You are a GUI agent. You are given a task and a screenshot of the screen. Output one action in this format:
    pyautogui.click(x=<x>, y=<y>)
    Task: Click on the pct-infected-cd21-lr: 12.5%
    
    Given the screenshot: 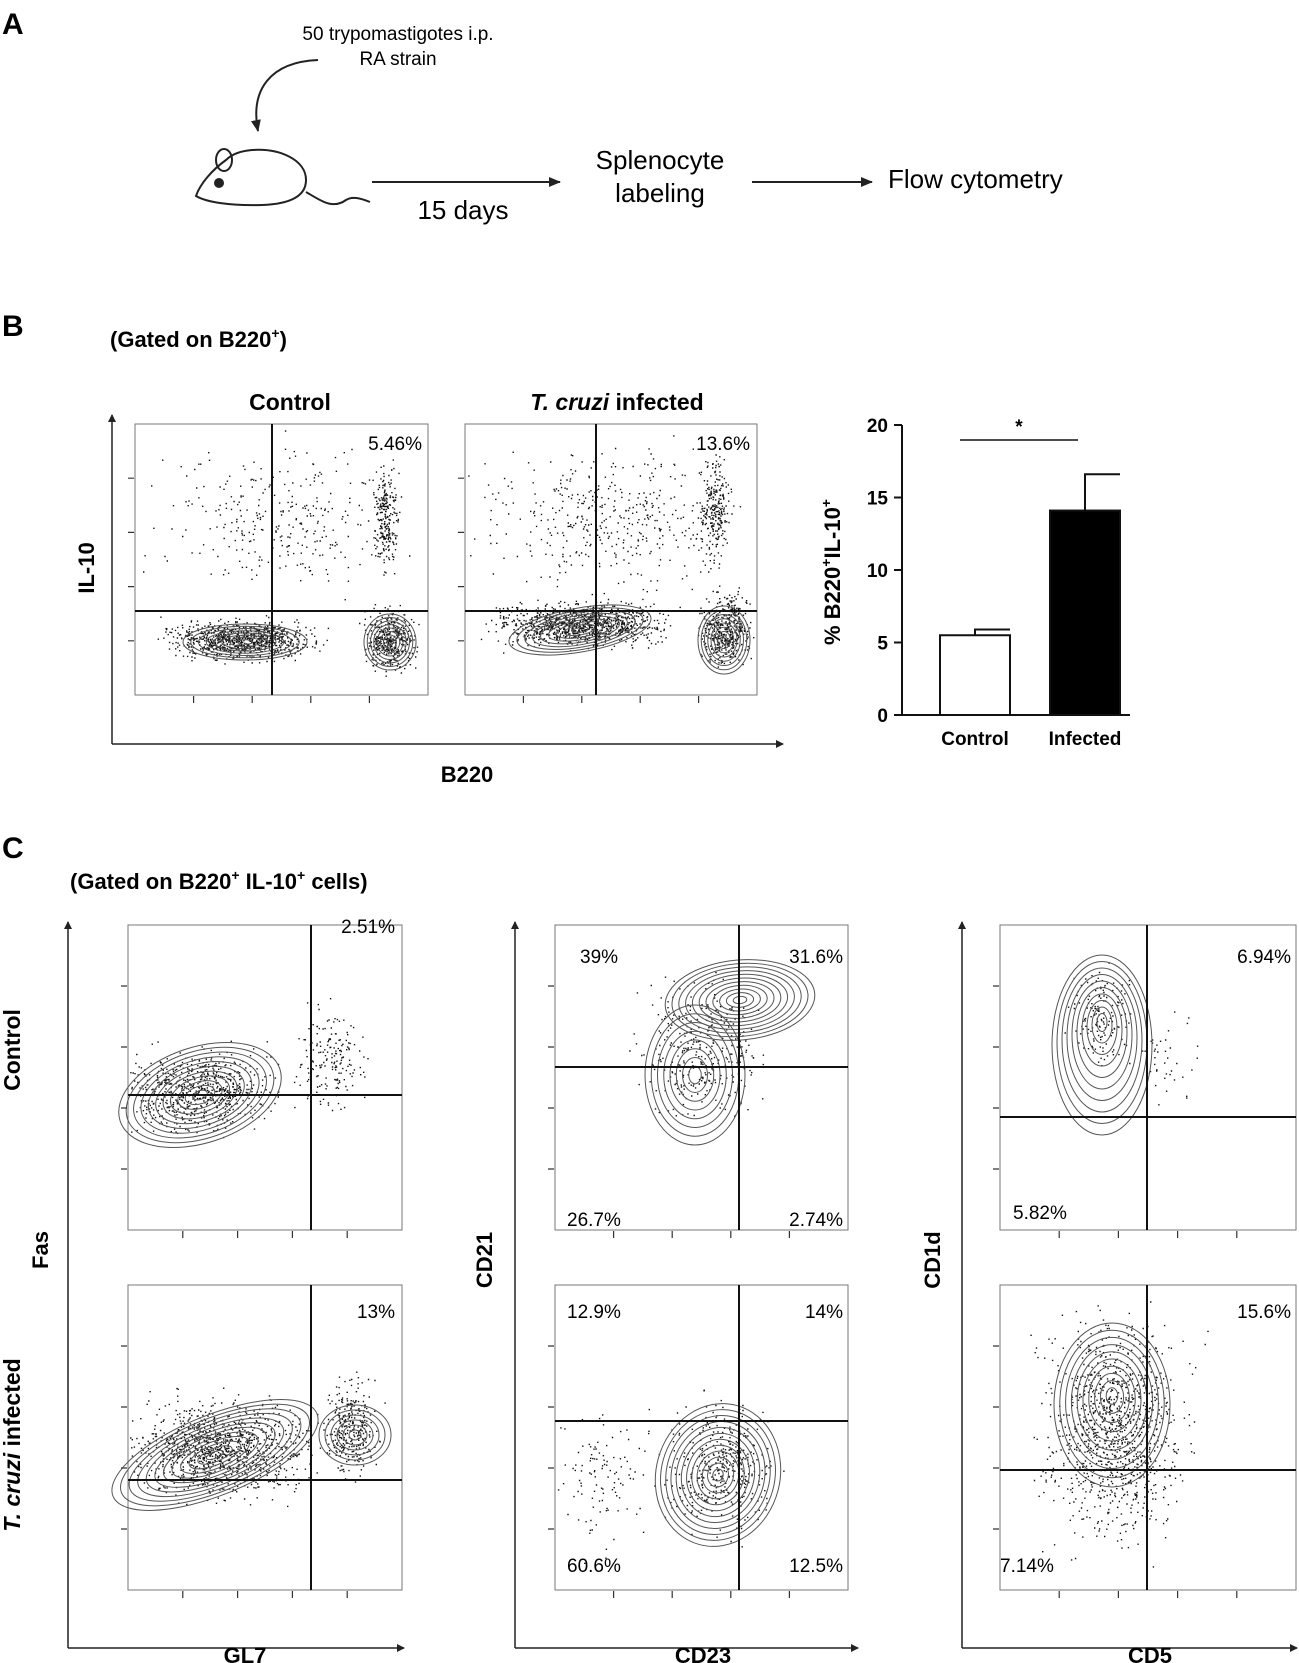 What is the action you would take?
    pyautogui.click(x=816, y=1566)
    